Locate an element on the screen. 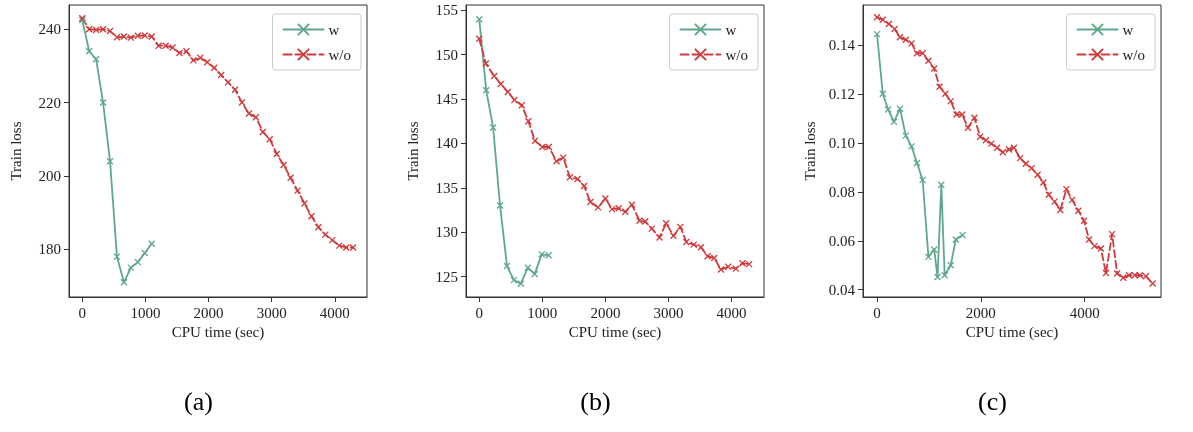  y-tick-label: 125 is located at coordinates (446, 276).